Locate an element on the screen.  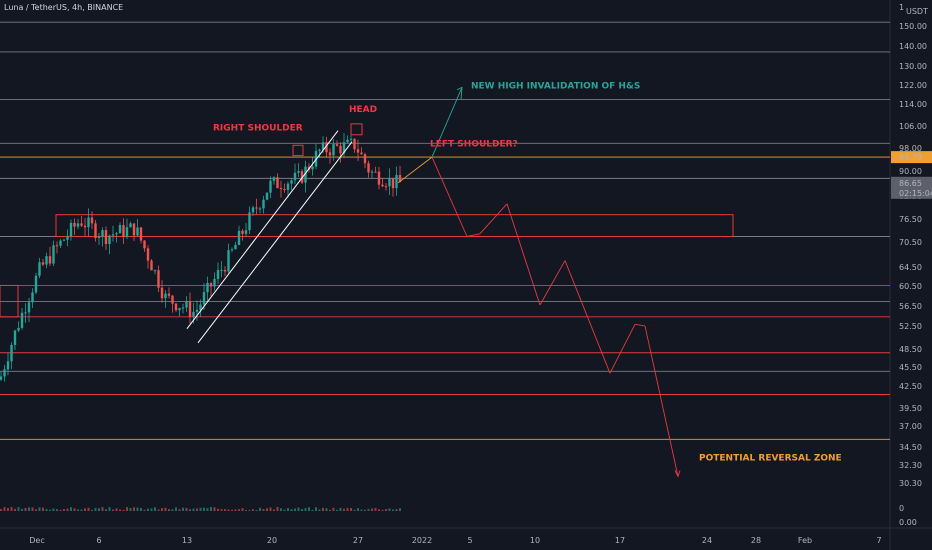
time-tick-label: 2022 is located at coordinates (422, 540).